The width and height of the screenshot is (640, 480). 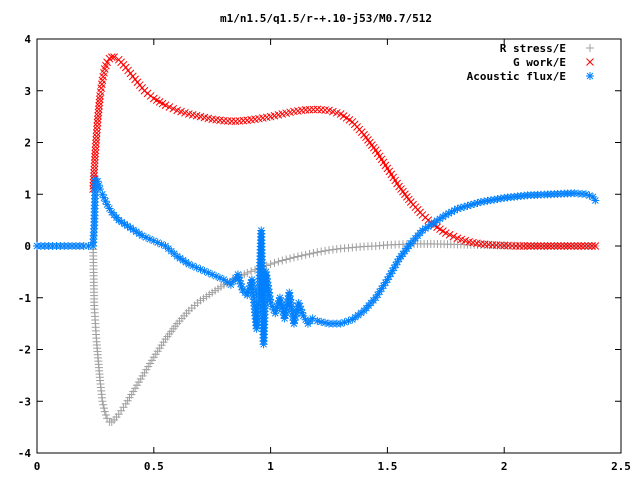 What do you see at coordinates (154, 466) in the screenshot?
I see `x-tick-label: 0.5` at bounding box center [154, 466].